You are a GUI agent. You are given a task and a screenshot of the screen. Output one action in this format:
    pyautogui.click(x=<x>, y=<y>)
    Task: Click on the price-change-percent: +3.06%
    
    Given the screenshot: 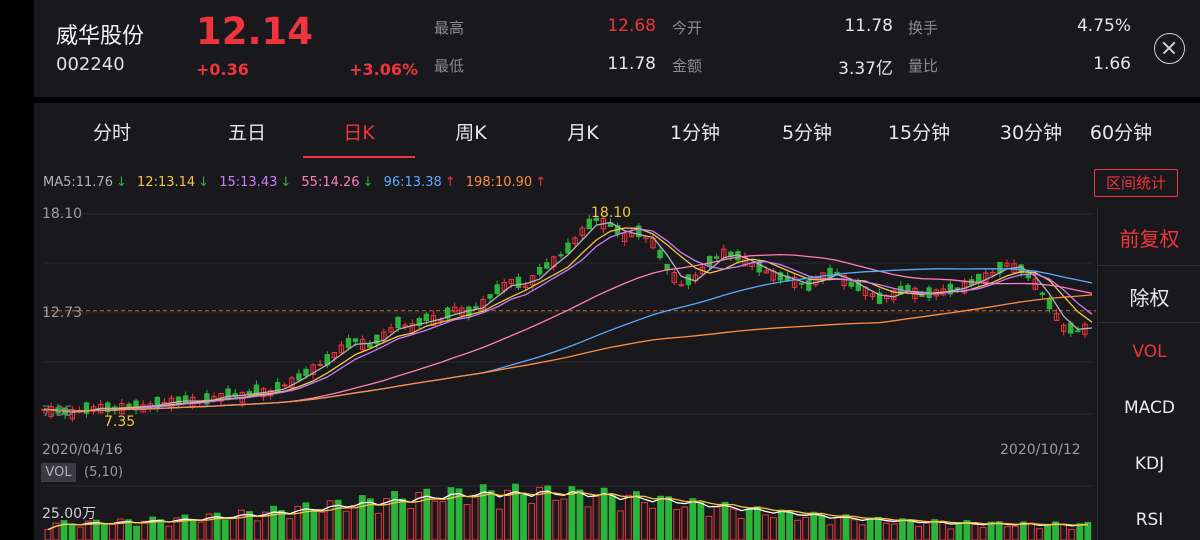 What is the action you would take?
    pyautogui.click(x=383, y=69)
    